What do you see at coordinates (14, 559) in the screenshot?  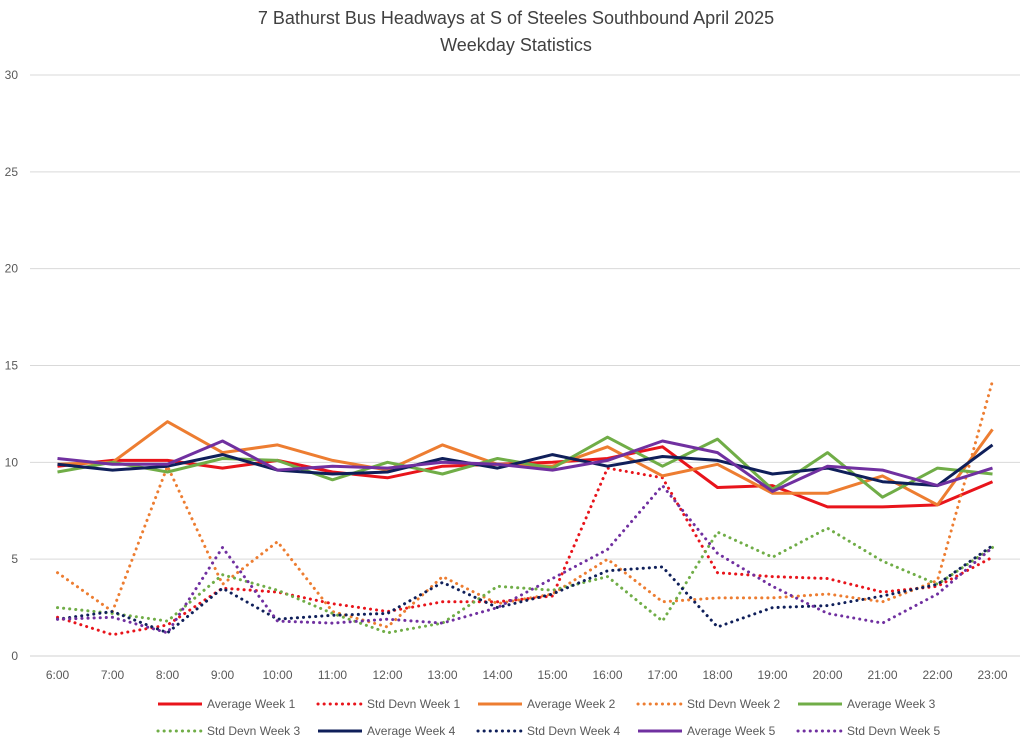 I see `y-tick-label: 5` at bounding box center [14, 559].